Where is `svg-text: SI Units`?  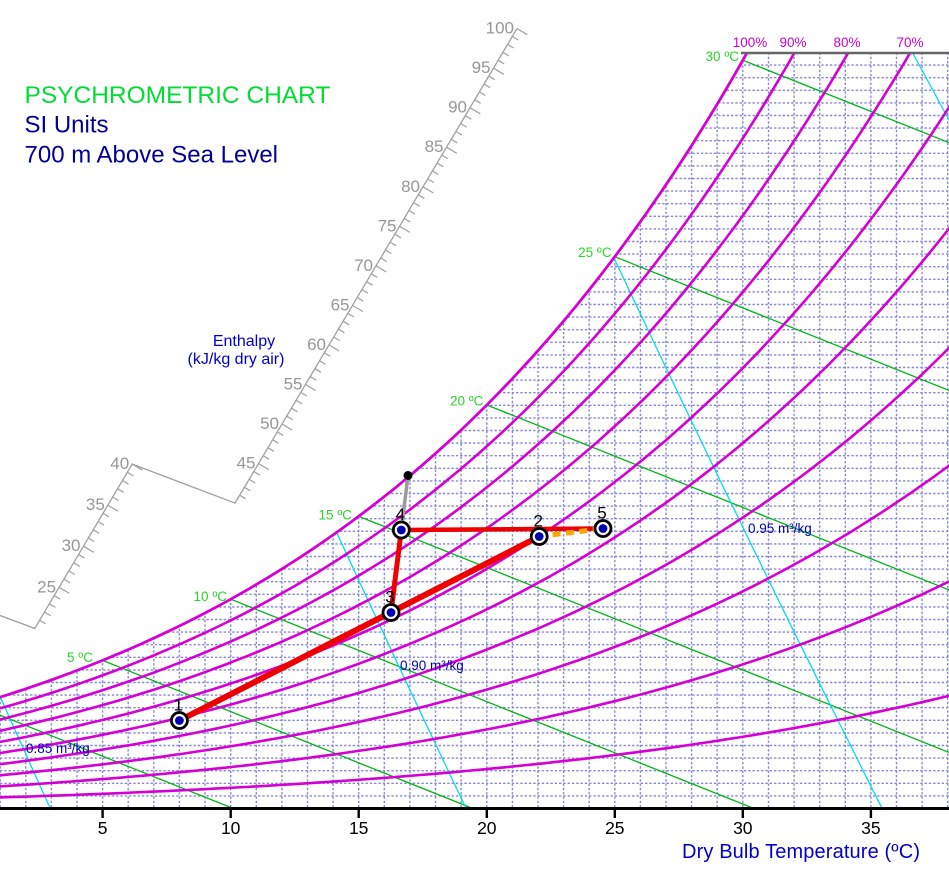
svg-text: SI Units is located at coordinates (67, 125).